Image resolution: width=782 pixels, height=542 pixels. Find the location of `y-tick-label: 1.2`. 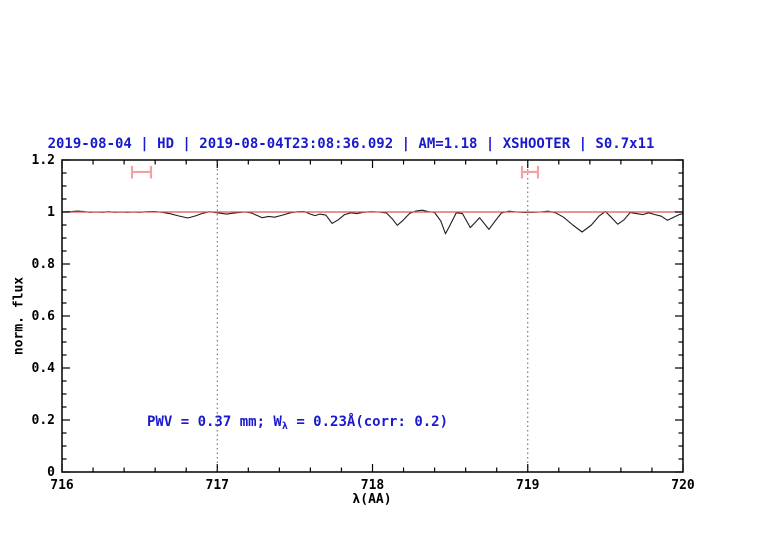

y-tick-label: 1.2 is located at coordinates (43, 160).